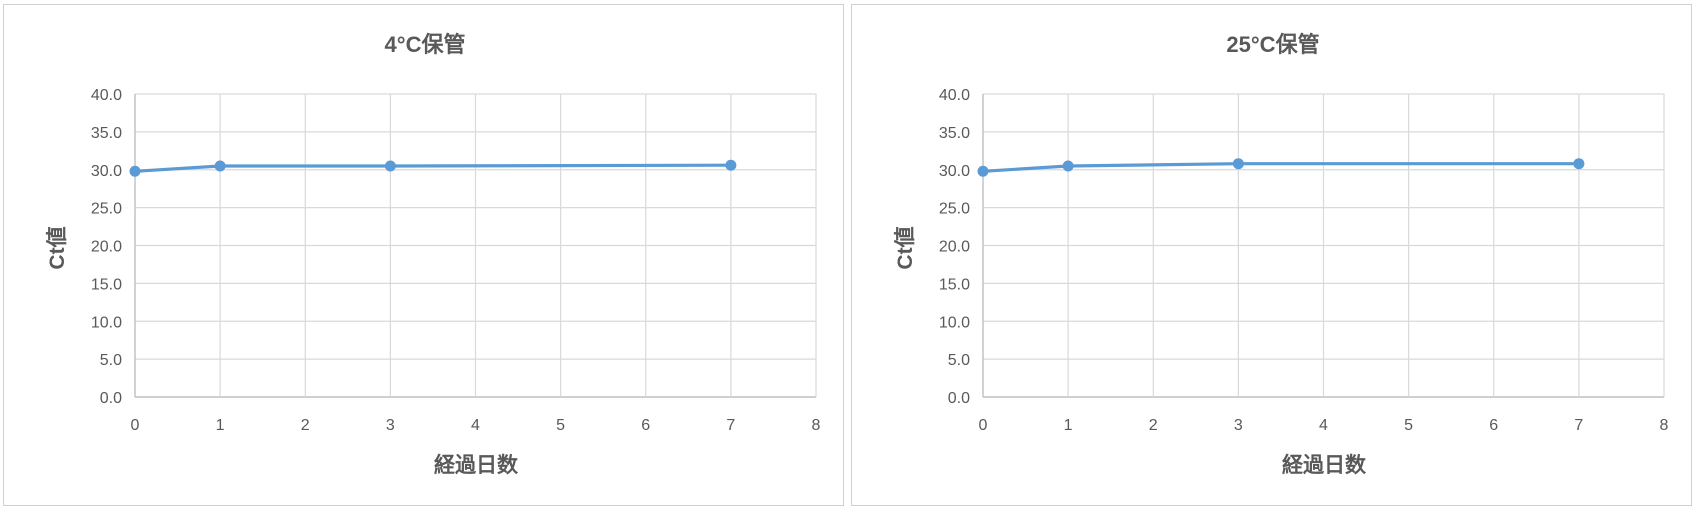 This screenshot has width=1695, height=512. Describe the element at coordinates (425, 44) in the screenshot. I see `chart-title: 4°C保管` at that location.